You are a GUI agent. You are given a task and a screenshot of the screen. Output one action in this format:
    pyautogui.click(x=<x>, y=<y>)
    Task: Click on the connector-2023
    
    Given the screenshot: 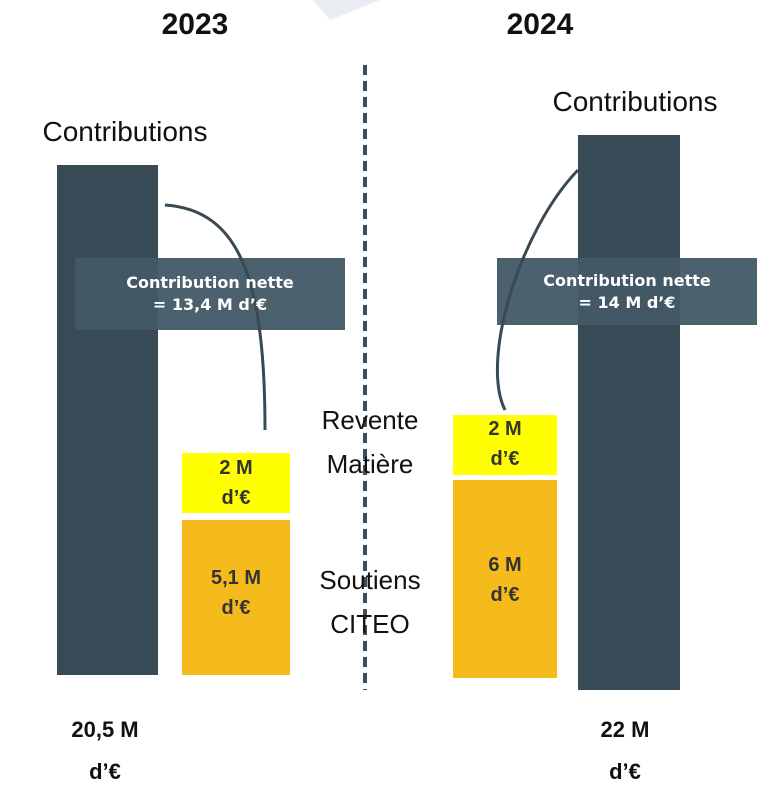 What is the action you would take?
    pyautogui.click(x=215, y=317)
    